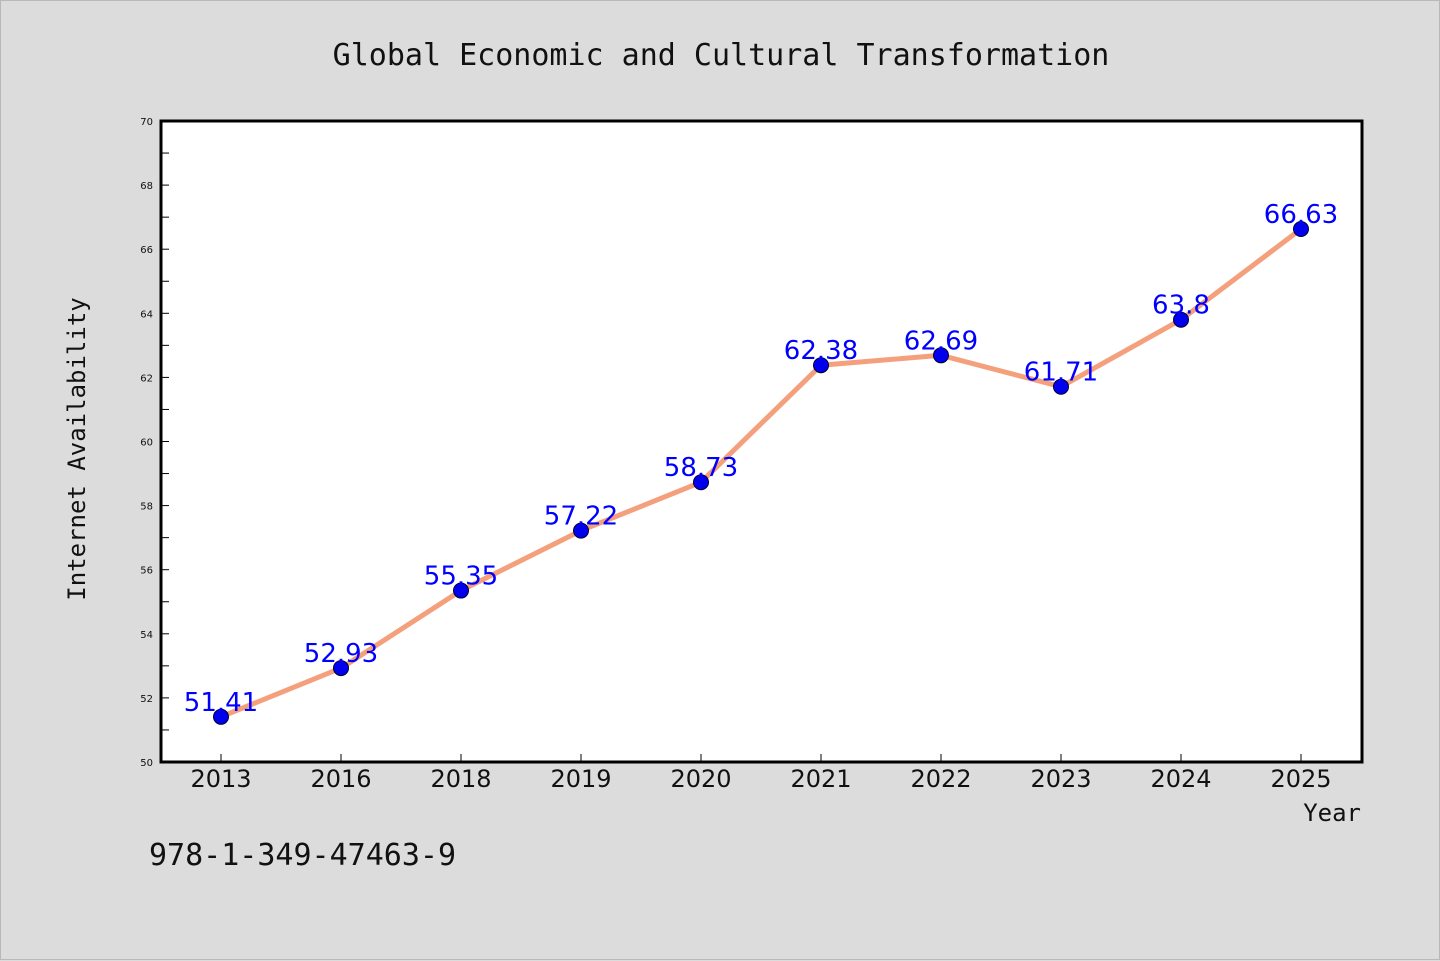 This screenshot has width=1440, height=961. What do you see at coordinates (340, 779) in the screenshot?
I see `x-tick-label: 2016` at bounding box center [340, 779].